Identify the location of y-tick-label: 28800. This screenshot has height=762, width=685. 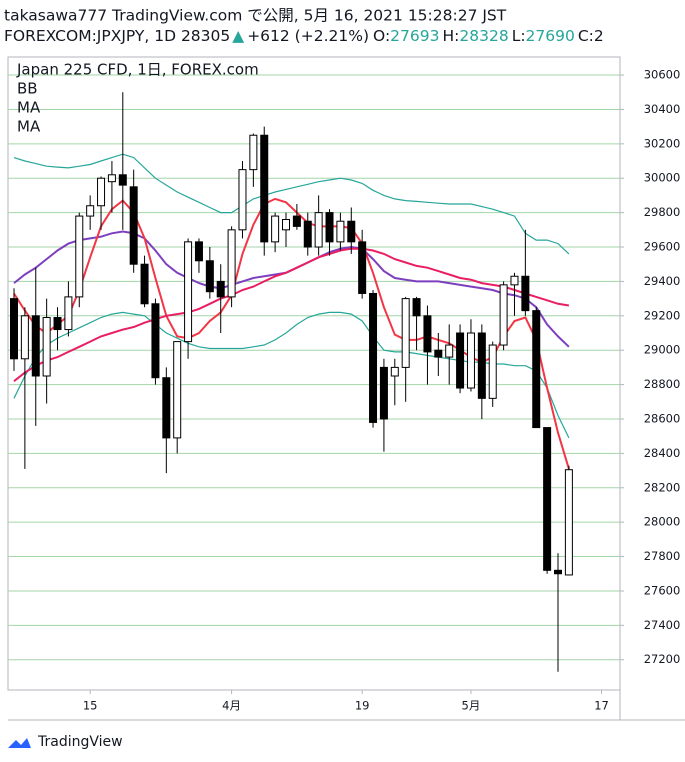
(662, 384).